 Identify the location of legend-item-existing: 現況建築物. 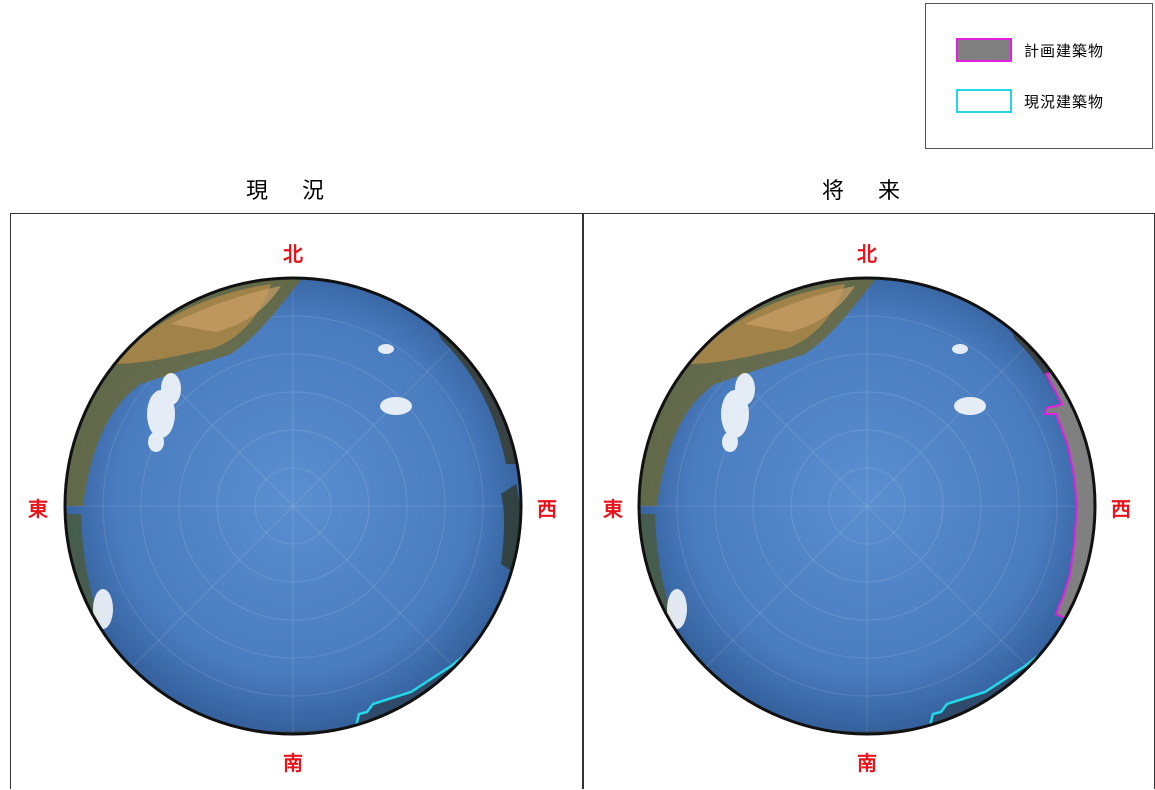
(1030, 101).